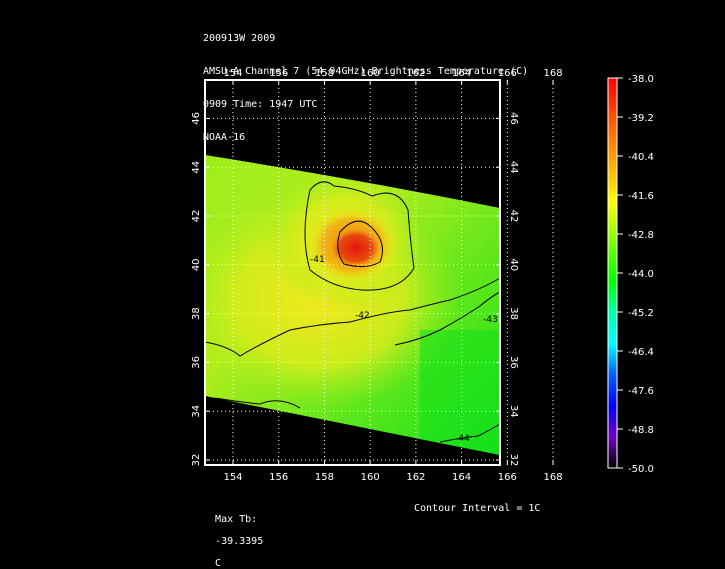 This screenshot has height=569, width=725. What do you see at coordinates (641, 313) in the screenshot?
I see `colorbar-tick-label: -45.2` at bounding box center [641, 313].